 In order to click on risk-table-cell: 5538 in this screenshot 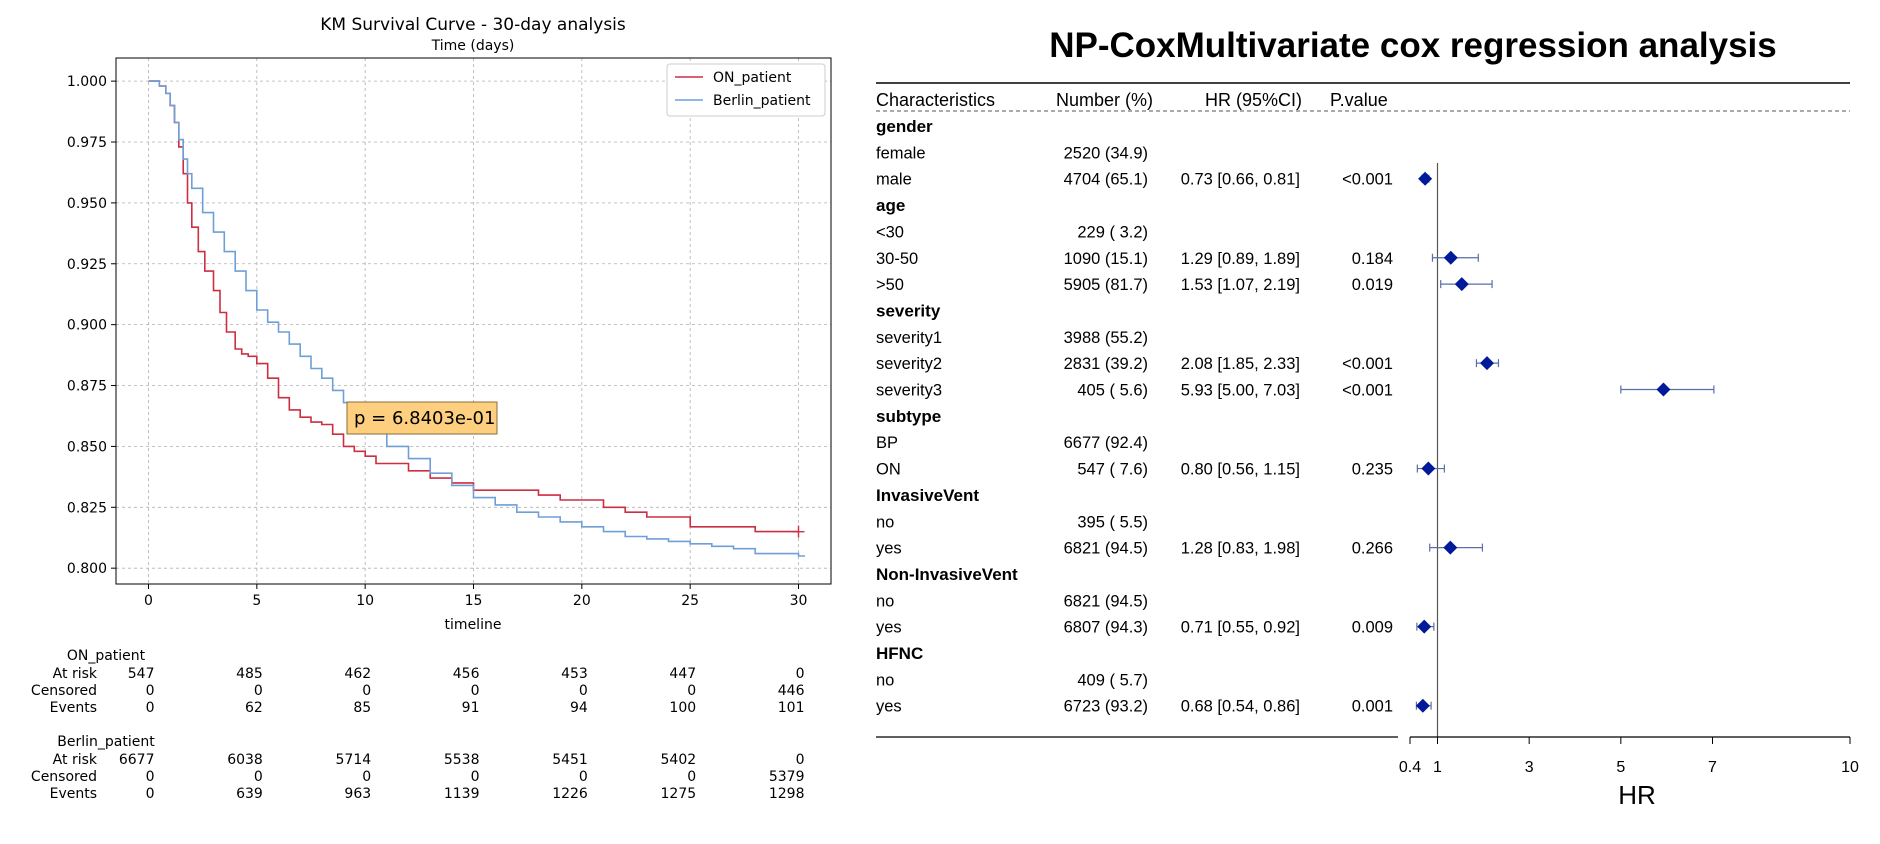, I will do `click(462, 760)`.